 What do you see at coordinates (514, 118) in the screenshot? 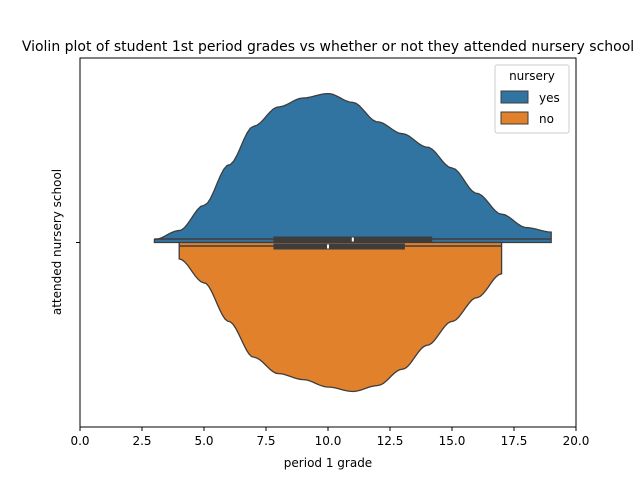
I see `legend-swatch-no` at bounding box center [514, 118].